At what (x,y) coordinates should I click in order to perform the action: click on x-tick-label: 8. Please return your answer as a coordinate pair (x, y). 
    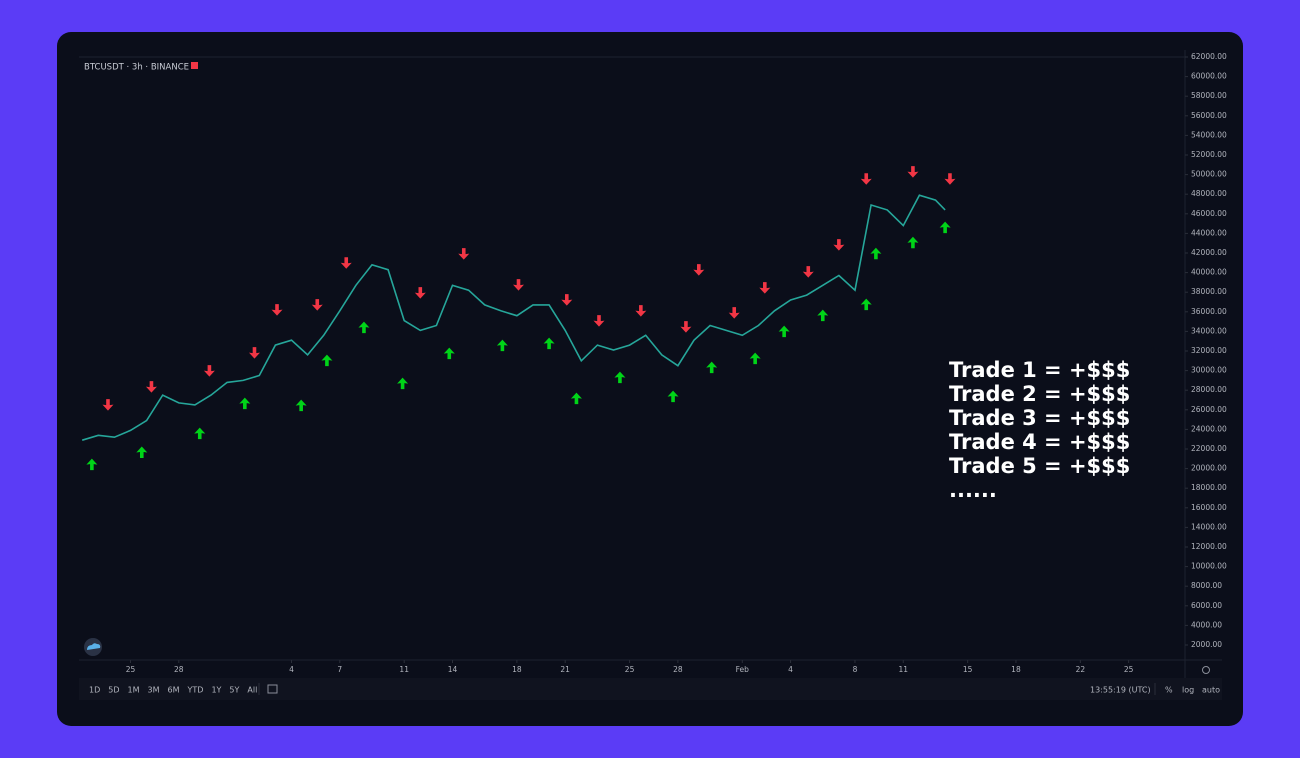
    Looking at the image, I should click on (855, 669).